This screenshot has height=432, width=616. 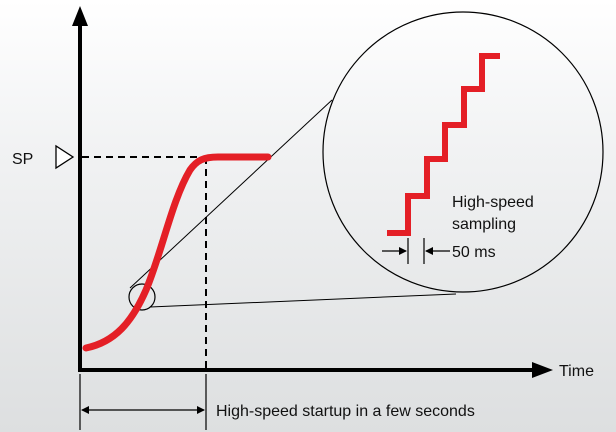 I want to click on zoom-line-upper, so click(x=231, y=194).